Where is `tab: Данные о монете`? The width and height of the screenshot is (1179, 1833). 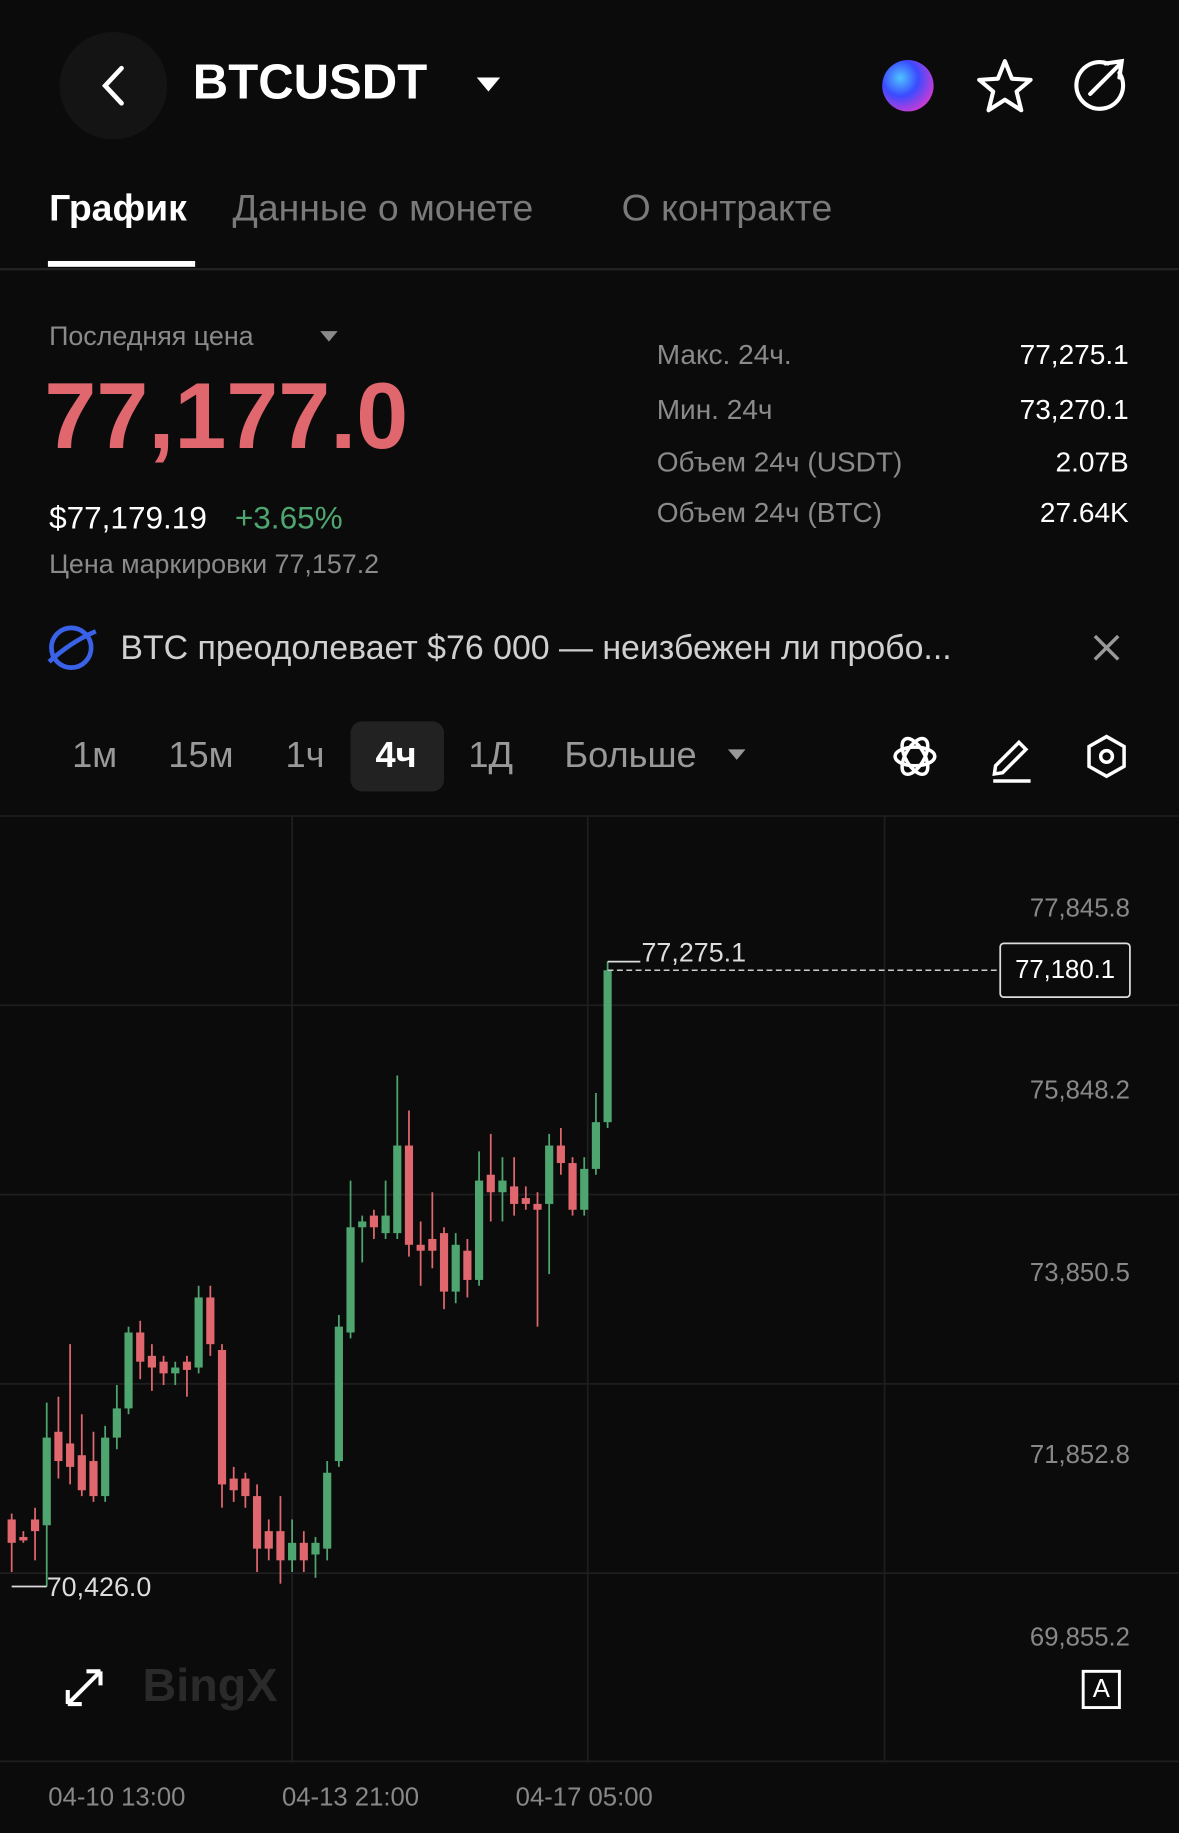 tab: Данные о монете is located at coordinates (383, 208).